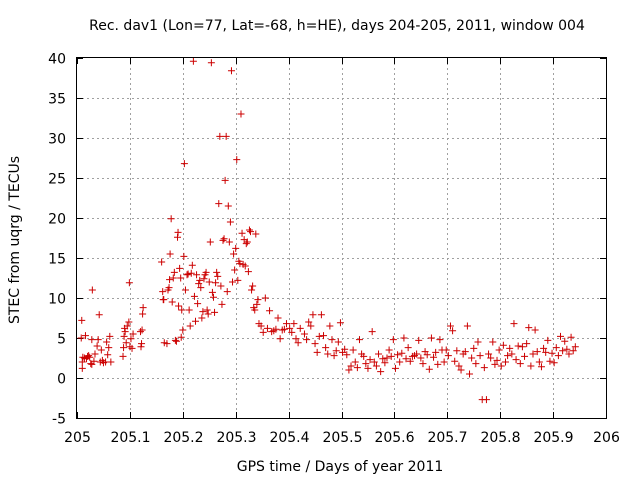 This screenshot has height=480, width=640. I want to click on y-tick-label: 15, so click(57, 260).